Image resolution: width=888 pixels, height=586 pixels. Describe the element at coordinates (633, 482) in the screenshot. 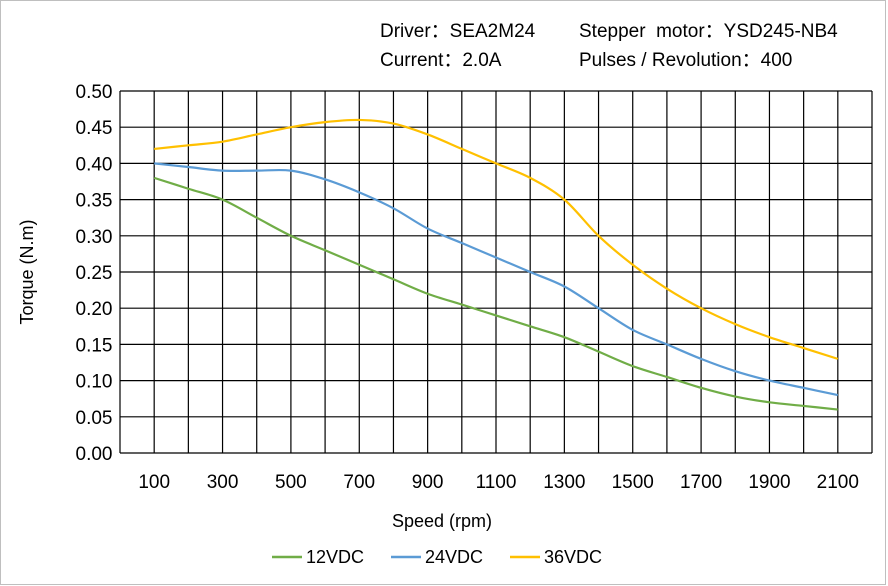

I see `x-tick-label: 1500` at that location.